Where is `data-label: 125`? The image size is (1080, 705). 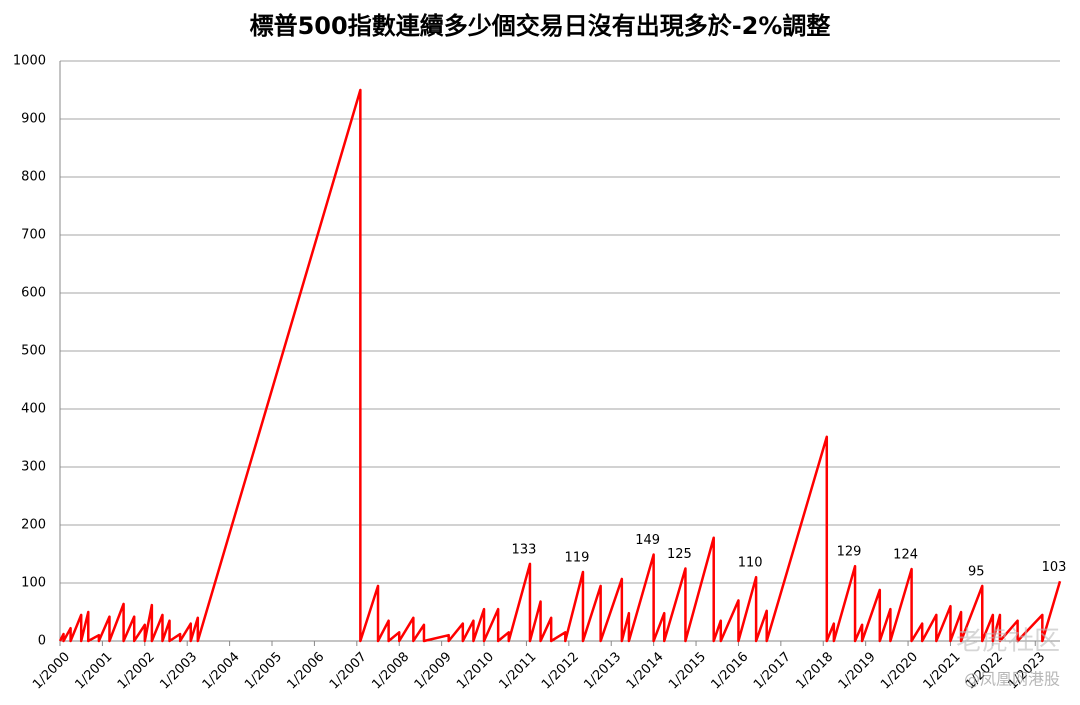
data-label: 125 is located at coordinates (679, 554).